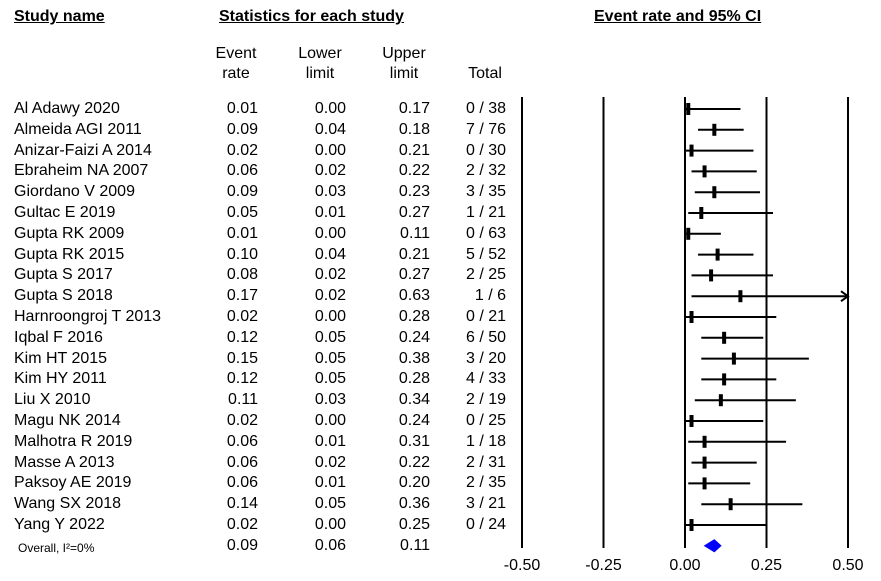 This screenshot has height=581, width=881. What do you see at coordinates (414, 358) in the screenshot?
I see `upper-limit-value: 0.38` at bounding box center [414, 358].